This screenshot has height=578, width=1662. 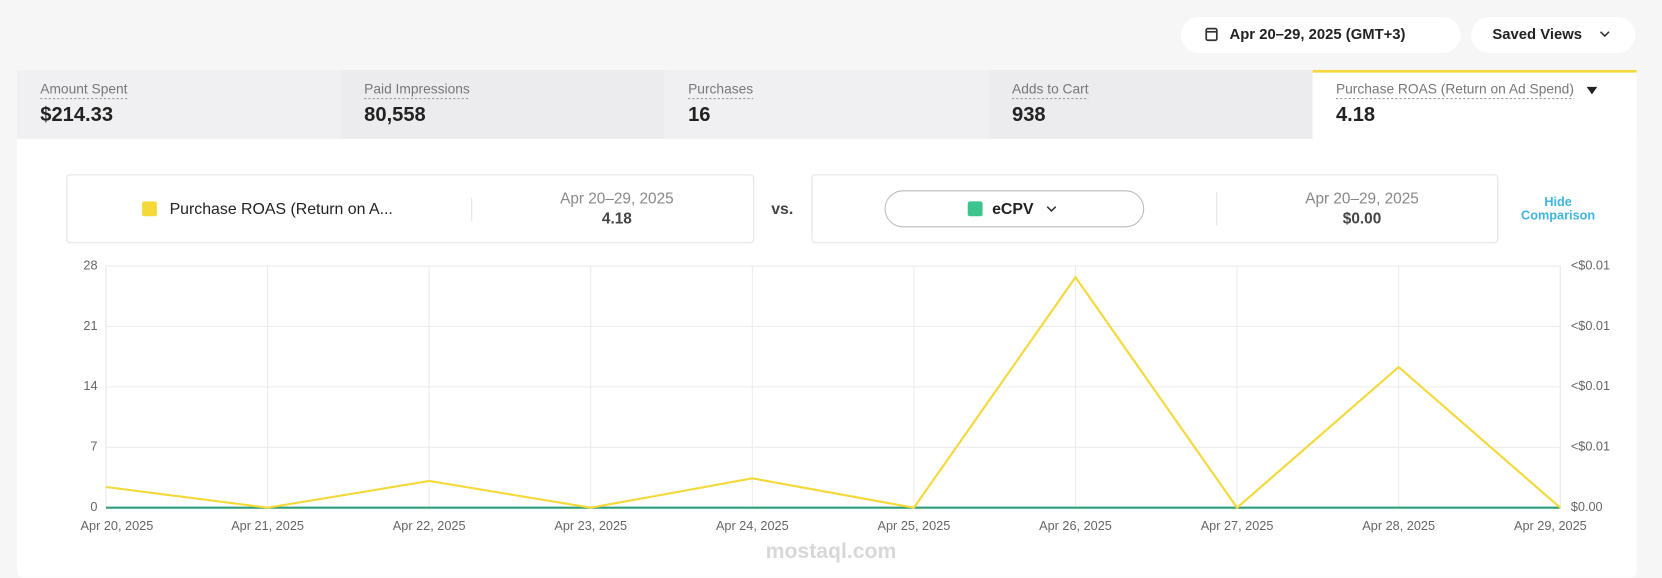 What do you see at coordinates (83, 89) in the screenshot?
I see `metric-label: Amount Spent` at bounding box center [83, 89].